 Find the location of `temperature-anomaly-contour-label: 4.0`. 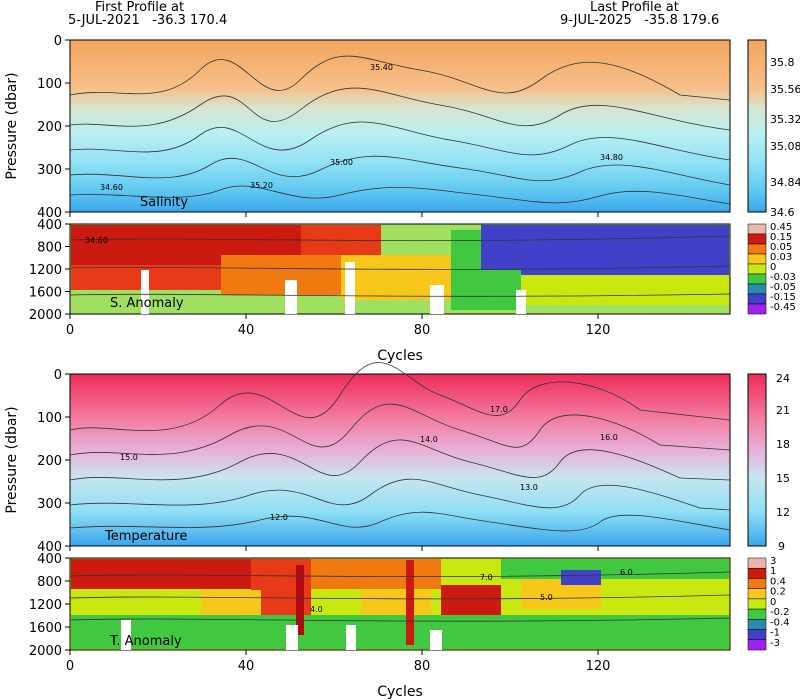

temperature-anomaly-contour-label: 4.0 is located at coordinates (316, 609).